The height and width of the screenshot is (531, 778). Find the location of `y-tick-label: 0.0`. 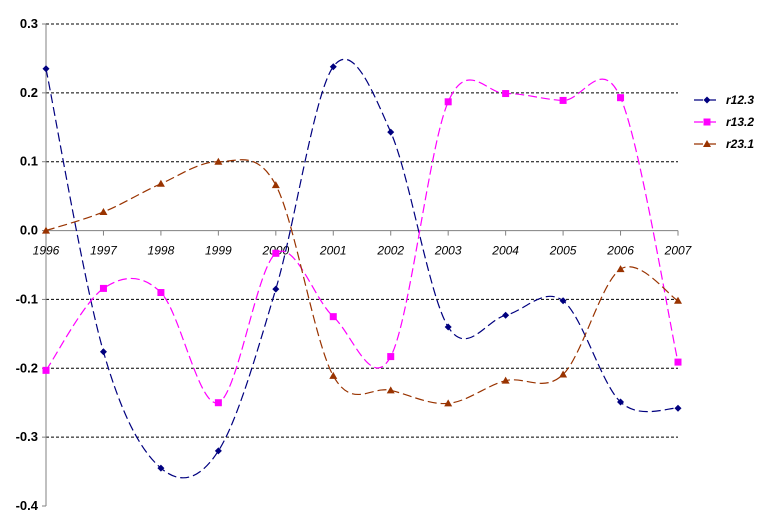

y-tick-label: 0.0 is located at coordinates (29, 230).